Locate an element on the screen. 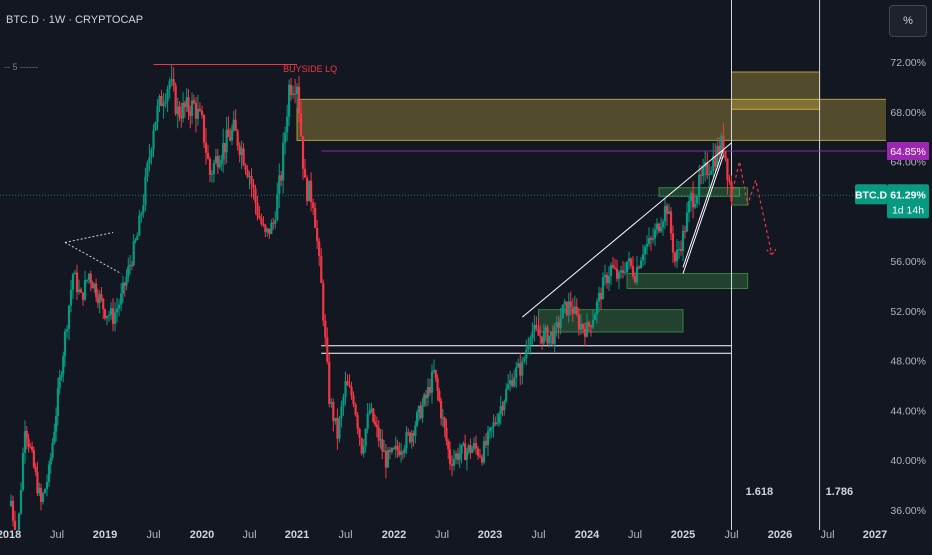 The image size is (932, 555). x-tick-label: 2022 is located at coordinates (394, 535).